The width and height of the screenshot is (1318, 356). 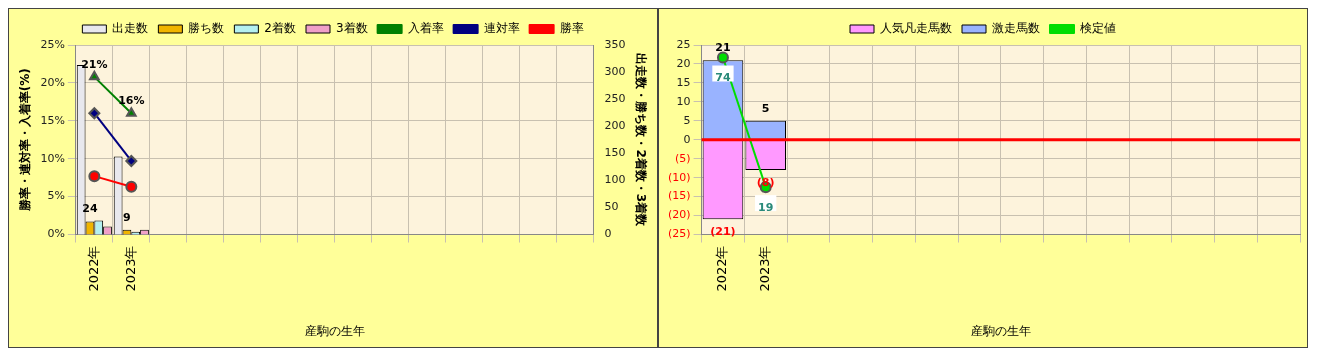 I want to click on y2-tick-label: 150, so click(x=615, y=153).